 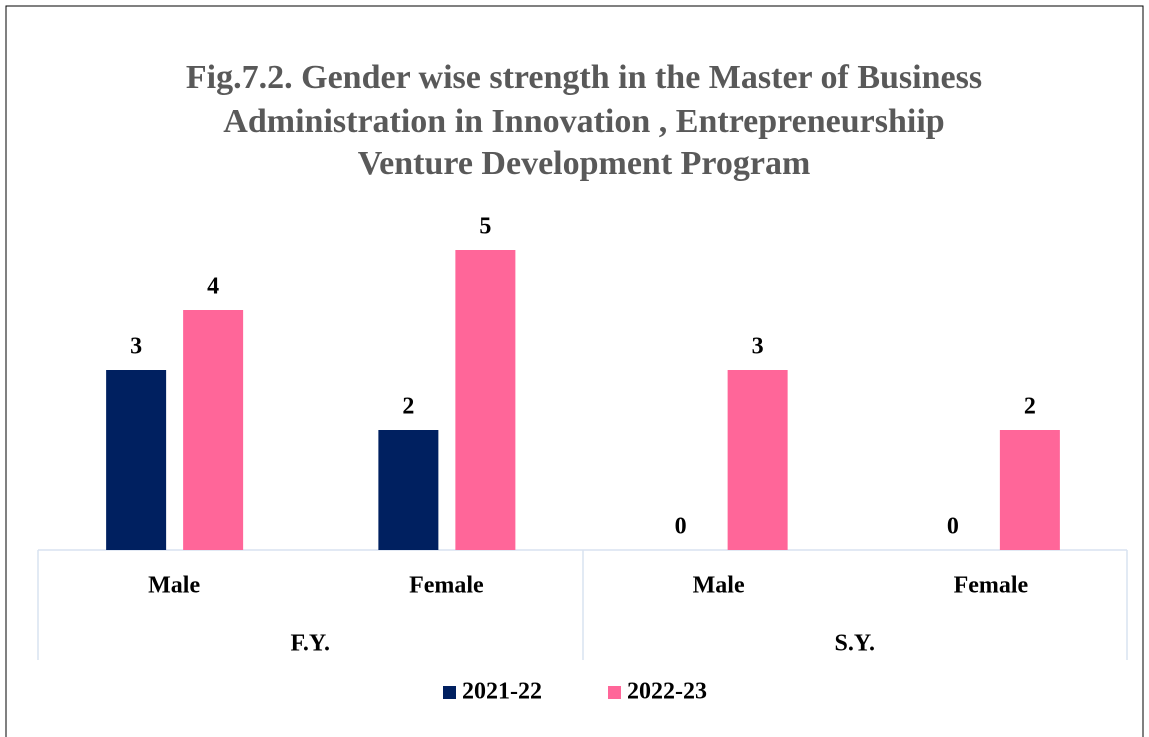 I want to click on legend-label: 2021-22, so click(x=502, y=692).